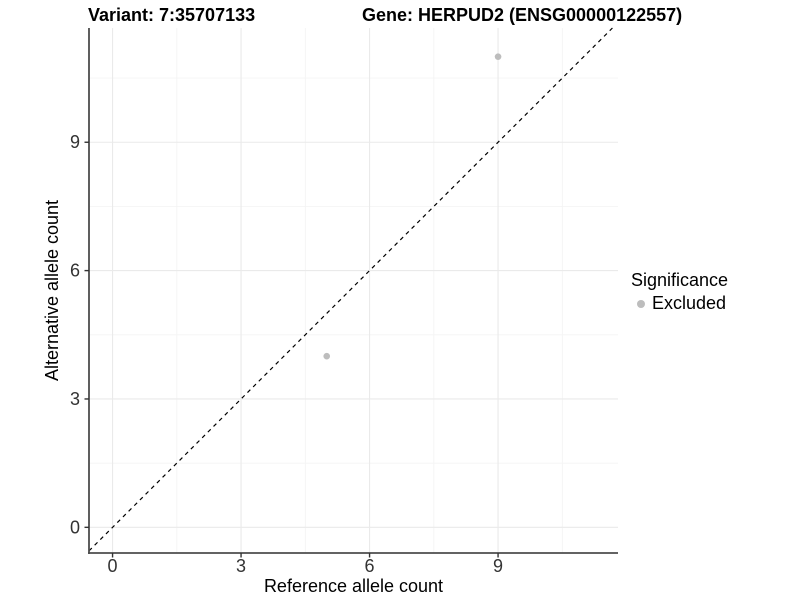  I want to click on legend-entry: Excluded, so click(679, 303).